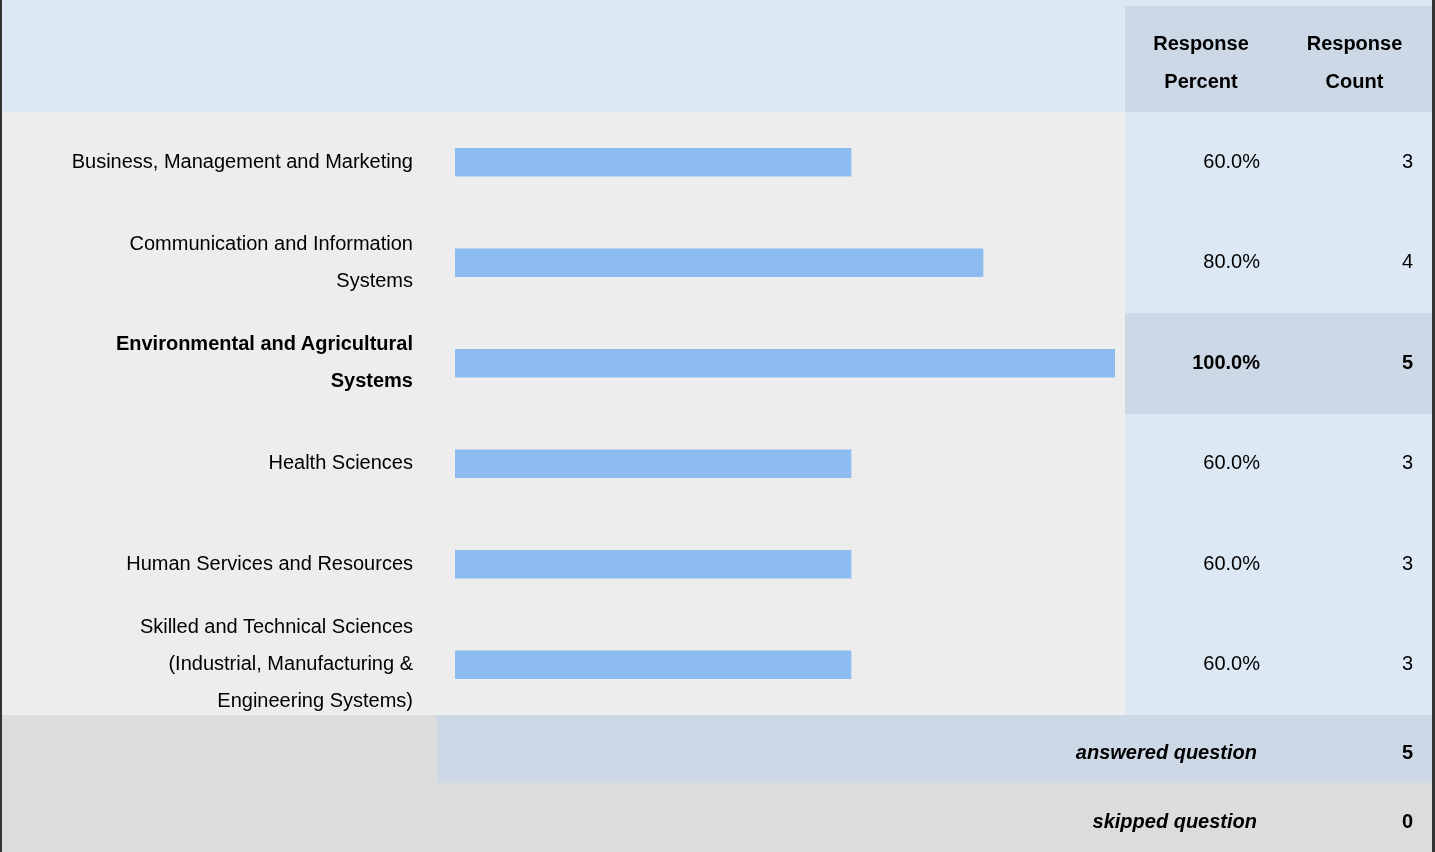 The image size is (1435, 852). Describe the element at coordinates (1232, 261) in the screenshot. I see `data-label: 80.0%` at that location.